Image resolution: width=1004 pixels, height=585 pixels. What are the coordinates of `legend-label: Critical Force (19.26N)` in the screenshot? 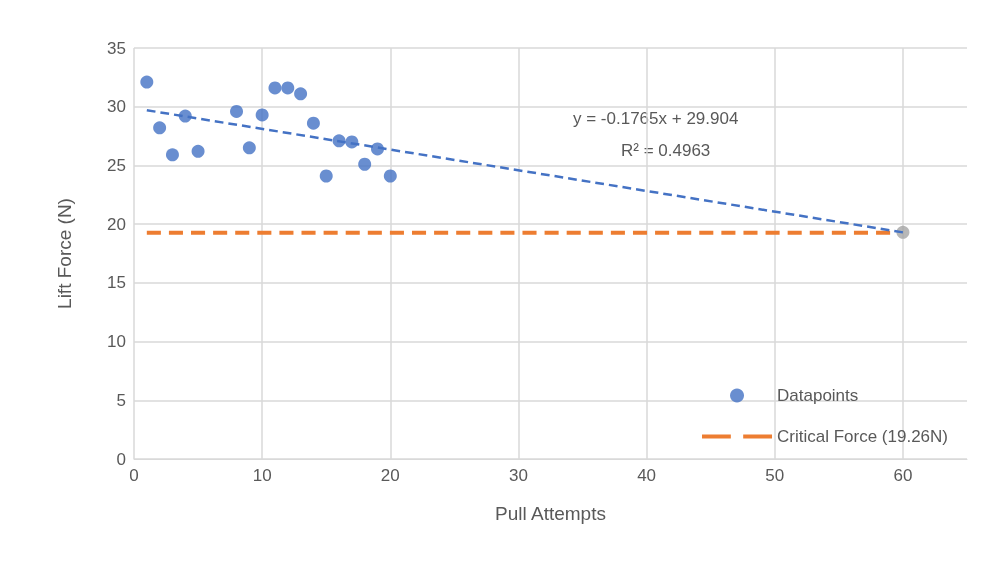 It's located at (863, 436).